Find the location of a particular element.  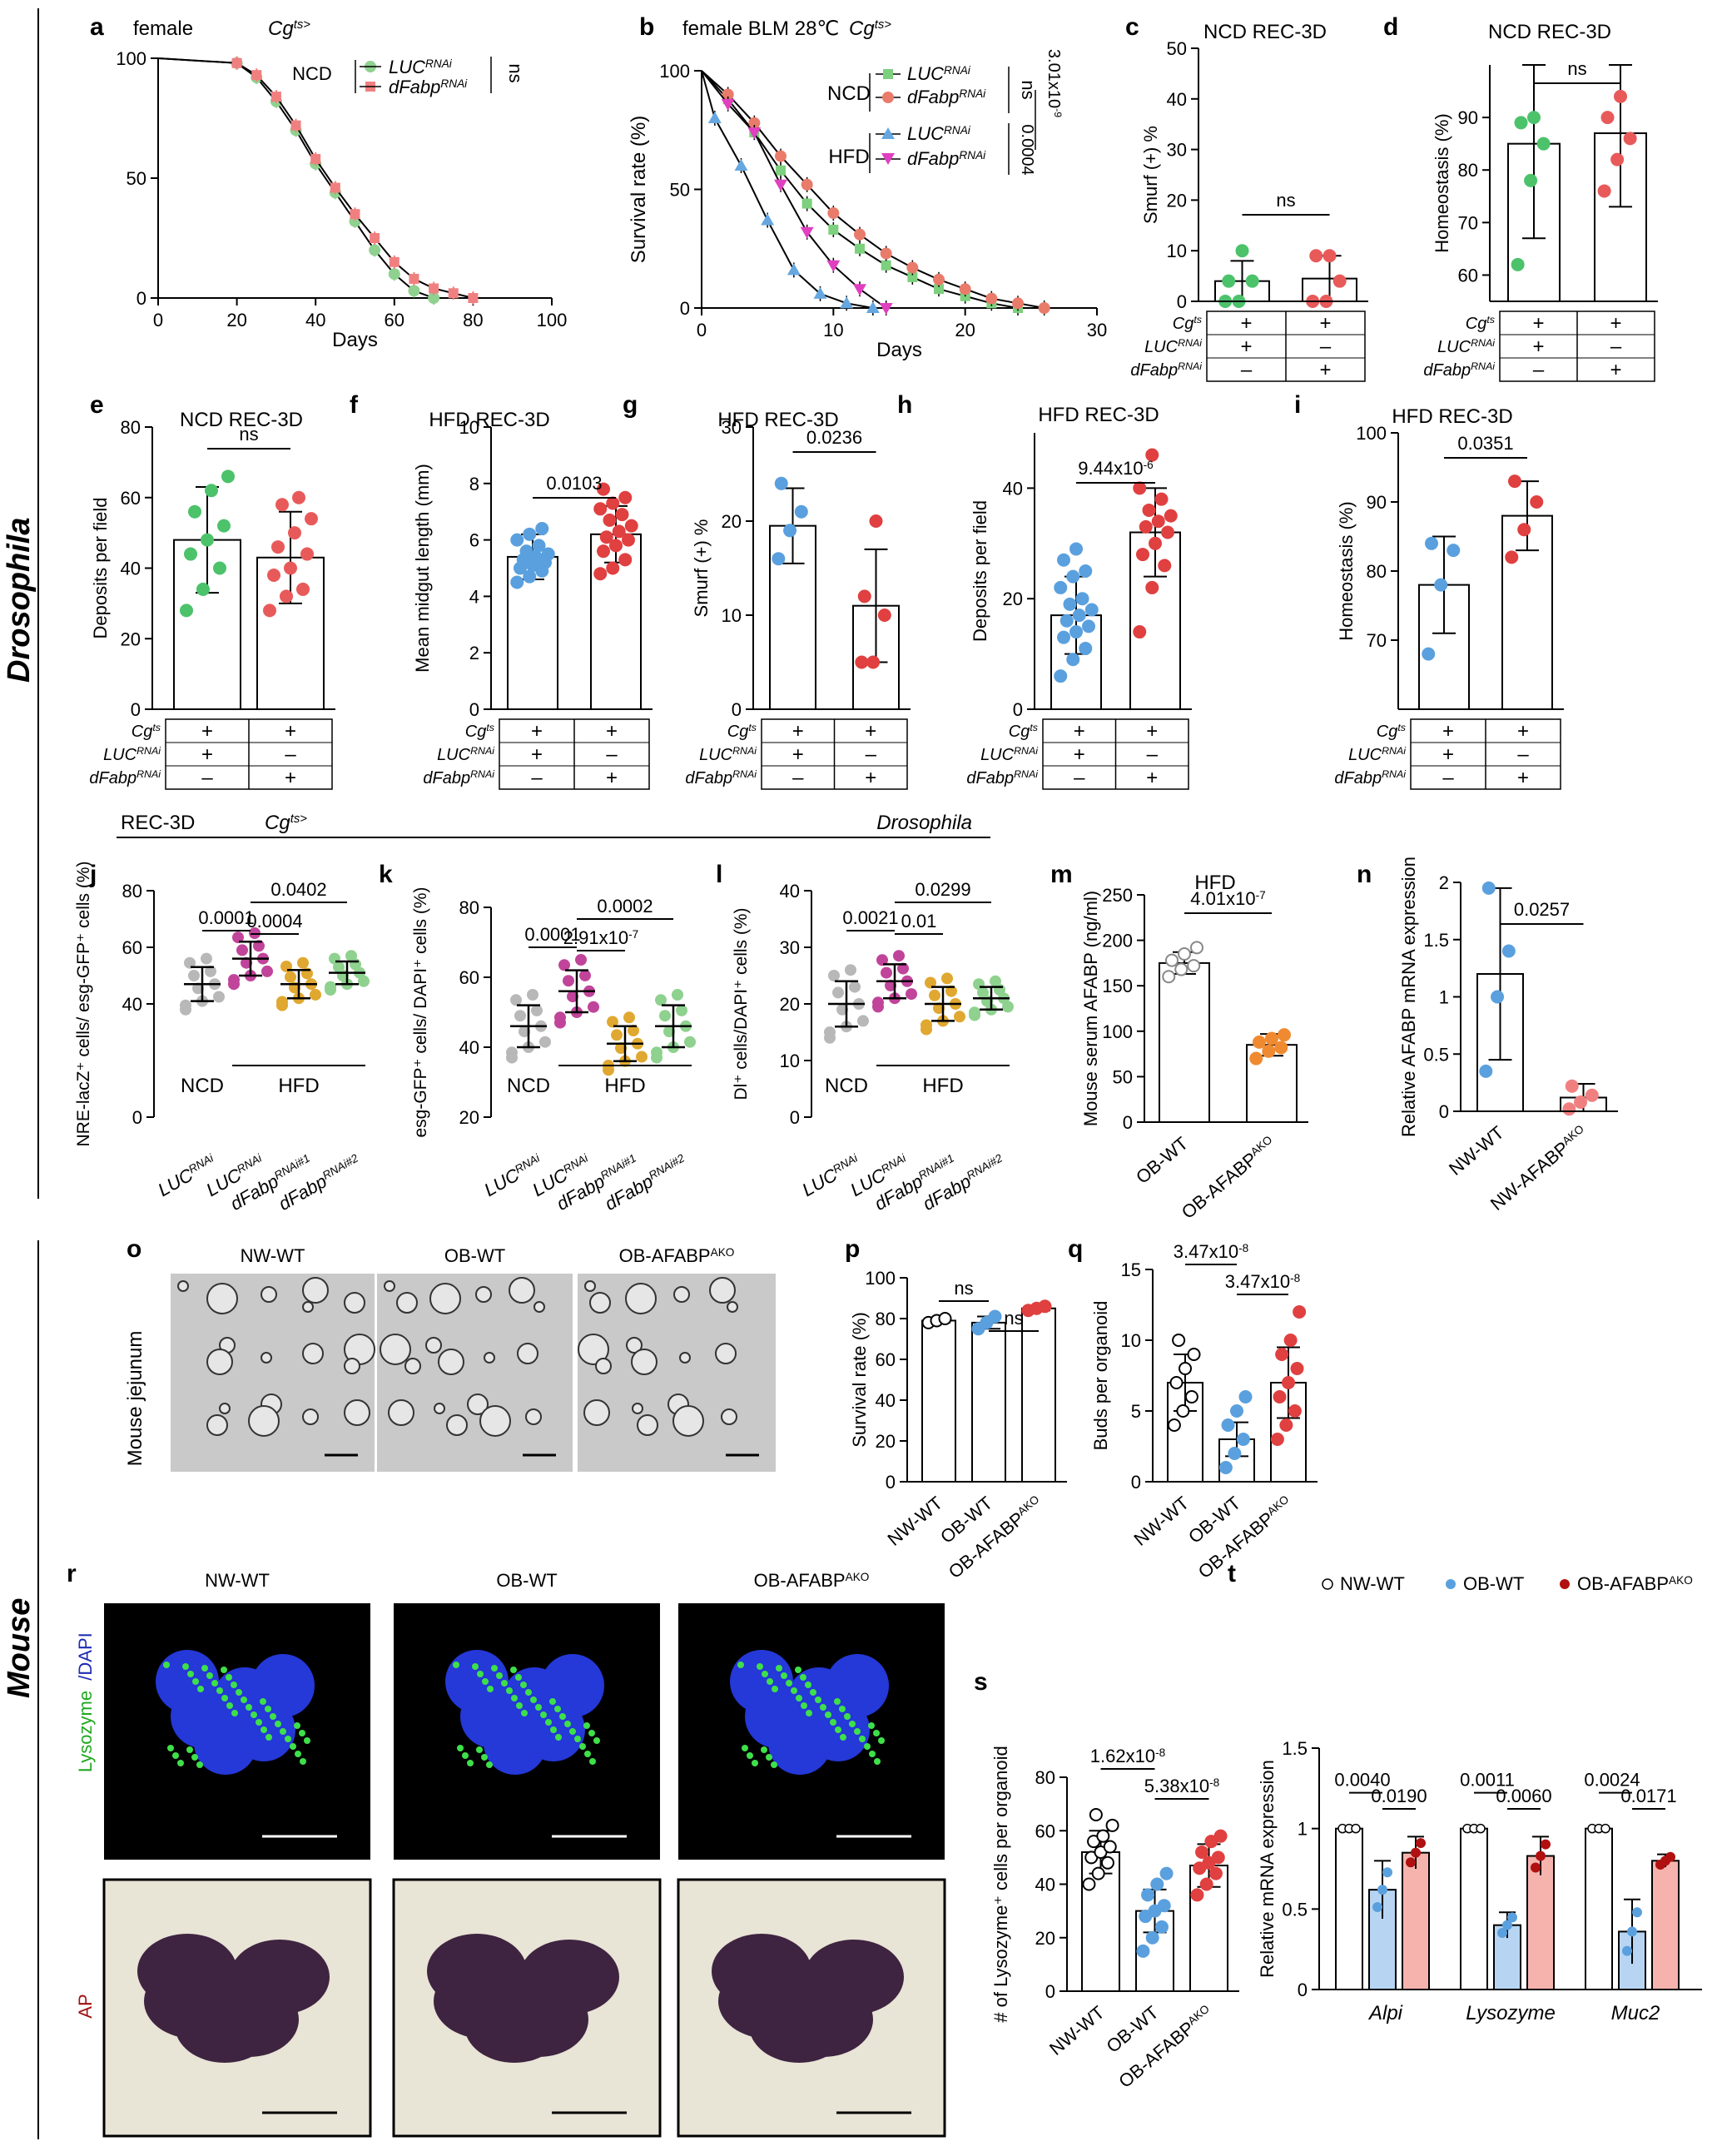

y-tick-label: 150 is located at coordinates (1117, 986).